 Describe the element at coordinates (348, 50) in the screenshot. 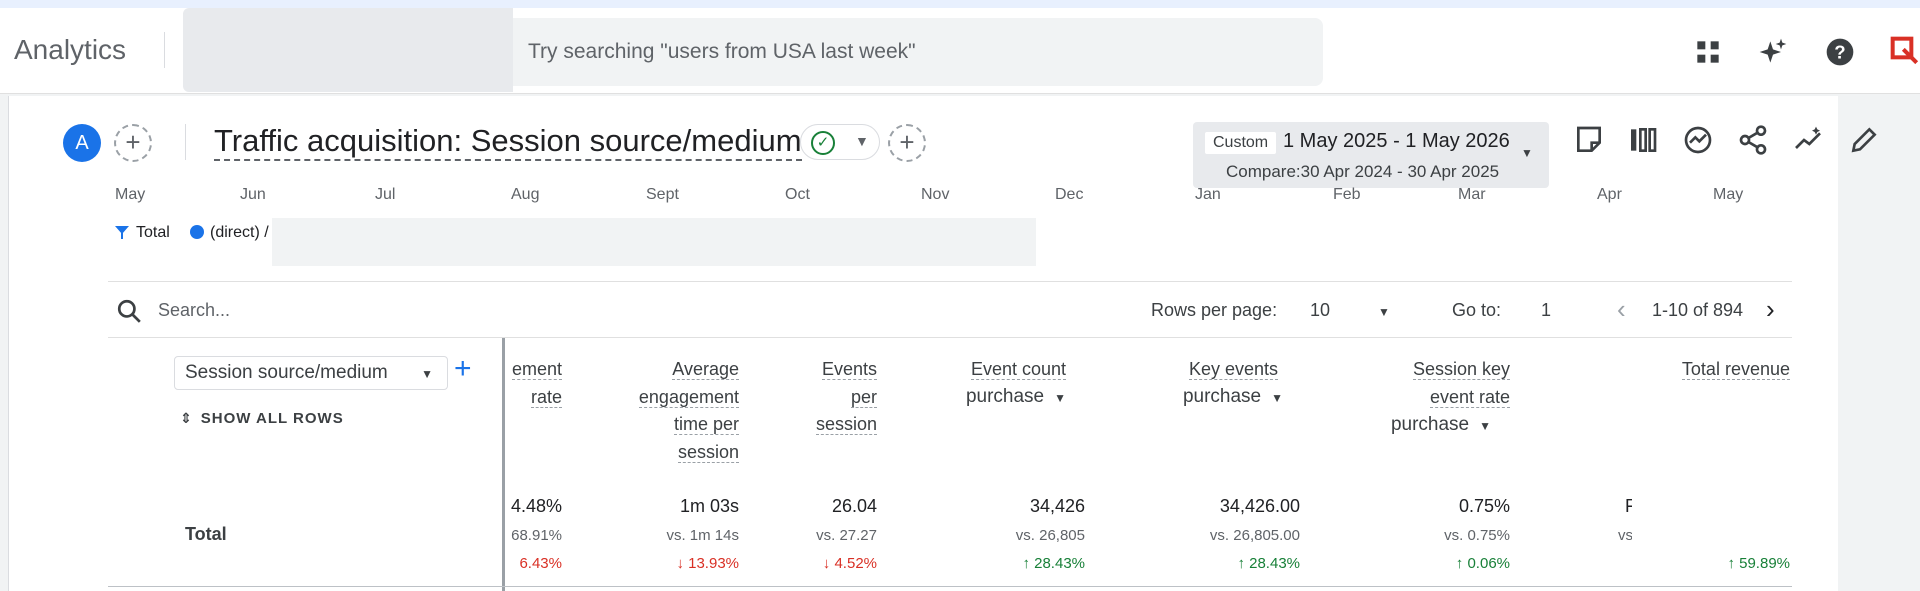

I see `account-selector` at that location.